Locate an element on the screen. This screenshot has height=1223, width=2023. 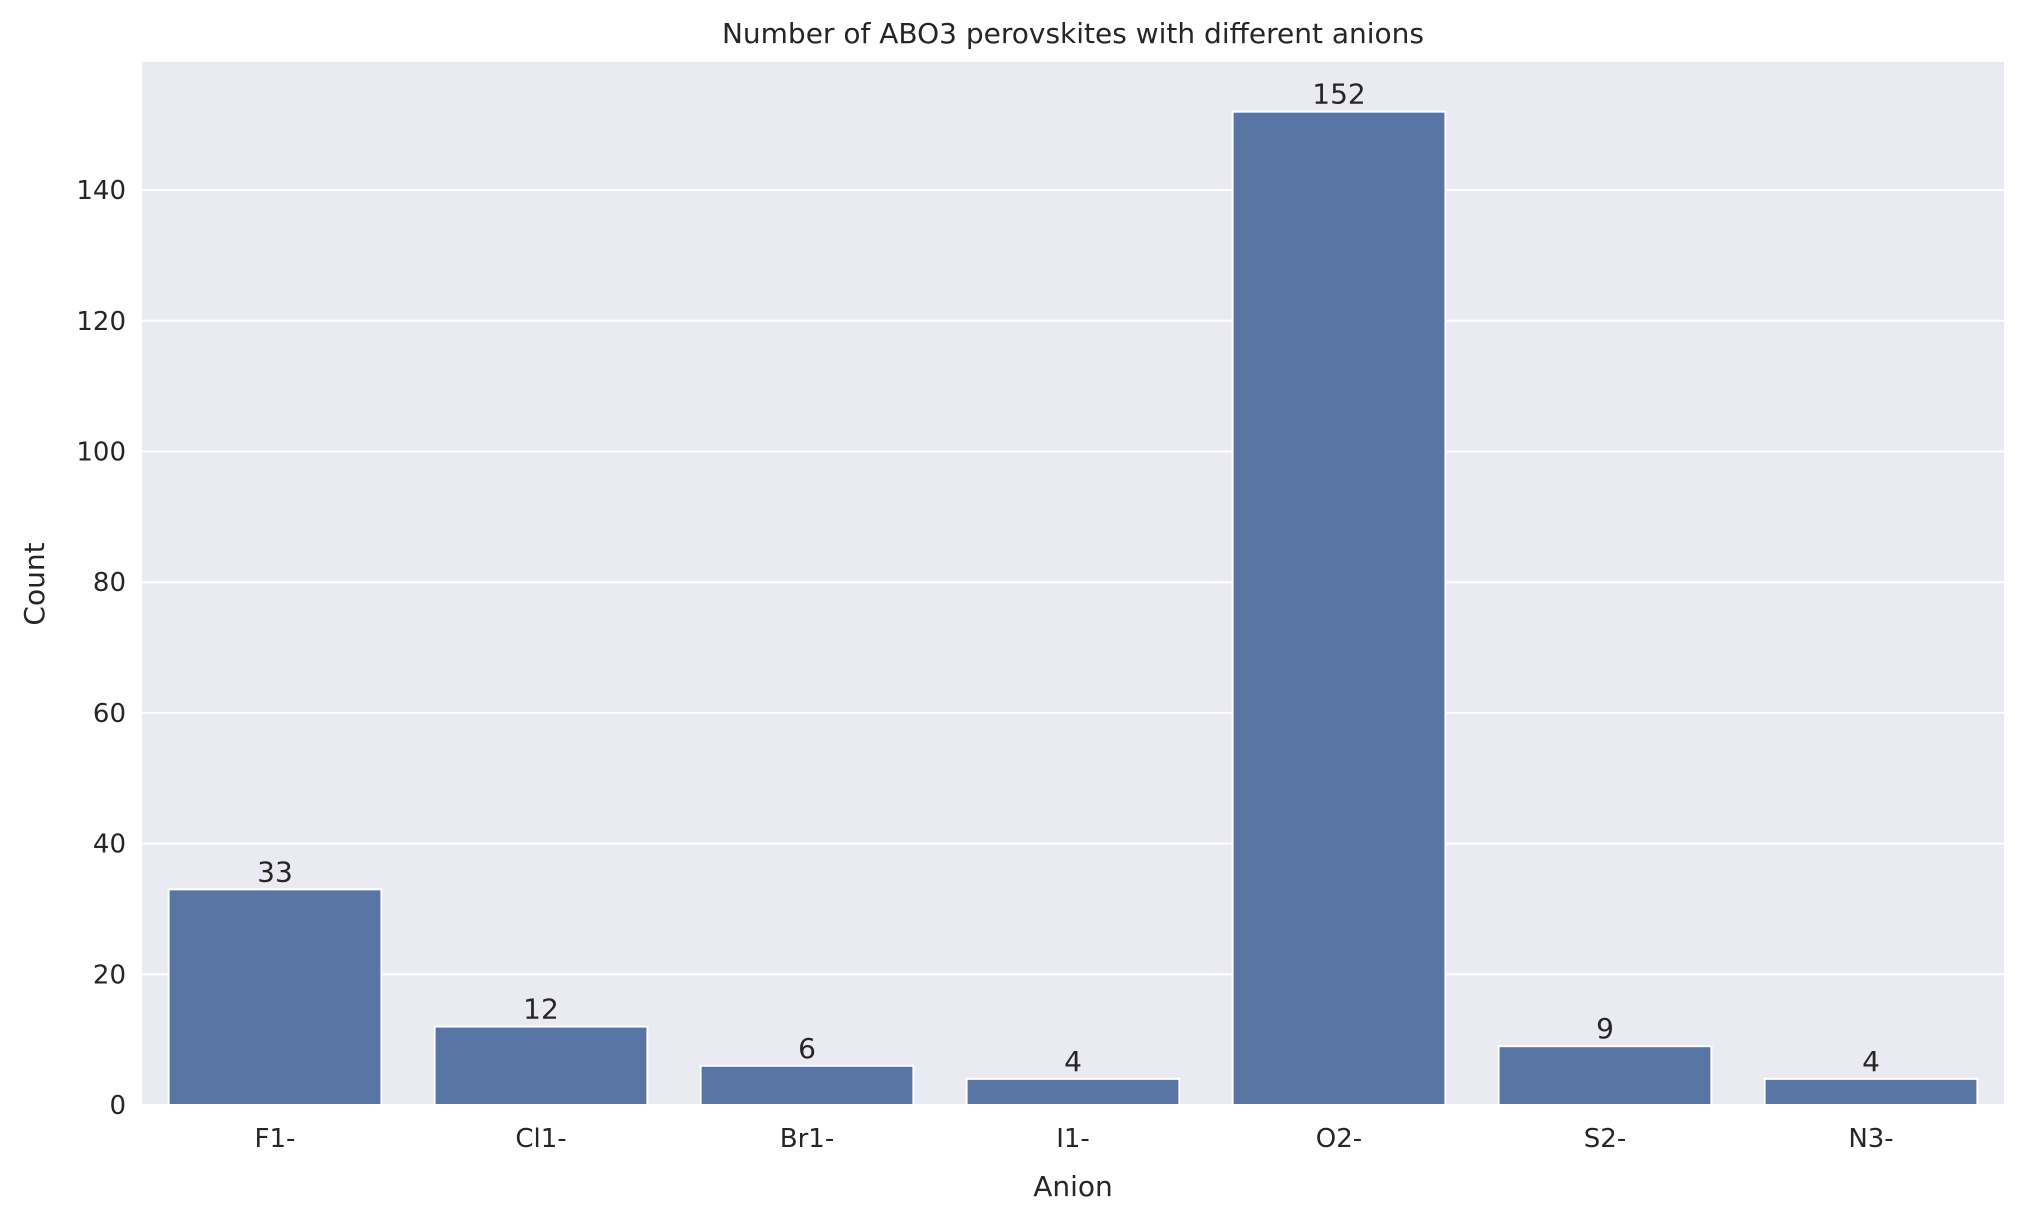
y-tick-label: 120 is located at coordinates (101, 322).